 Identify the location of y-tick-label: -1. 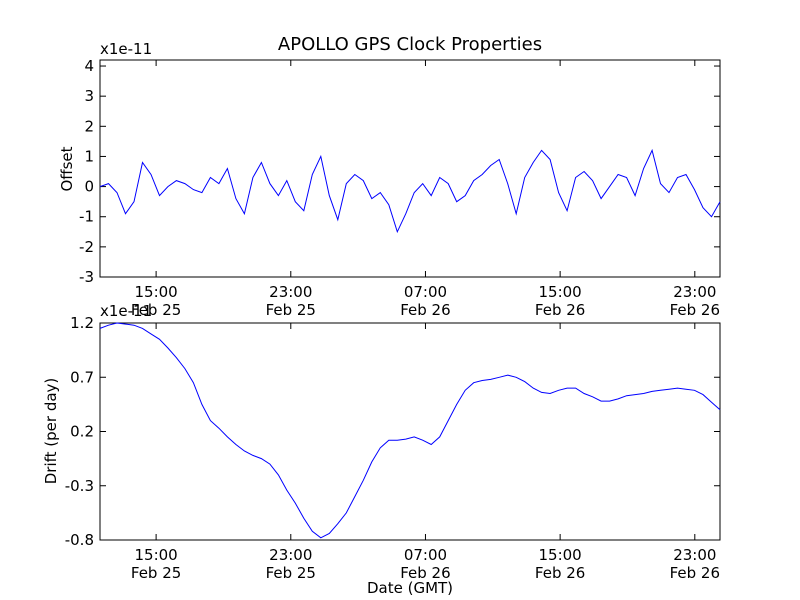
(86, 217).